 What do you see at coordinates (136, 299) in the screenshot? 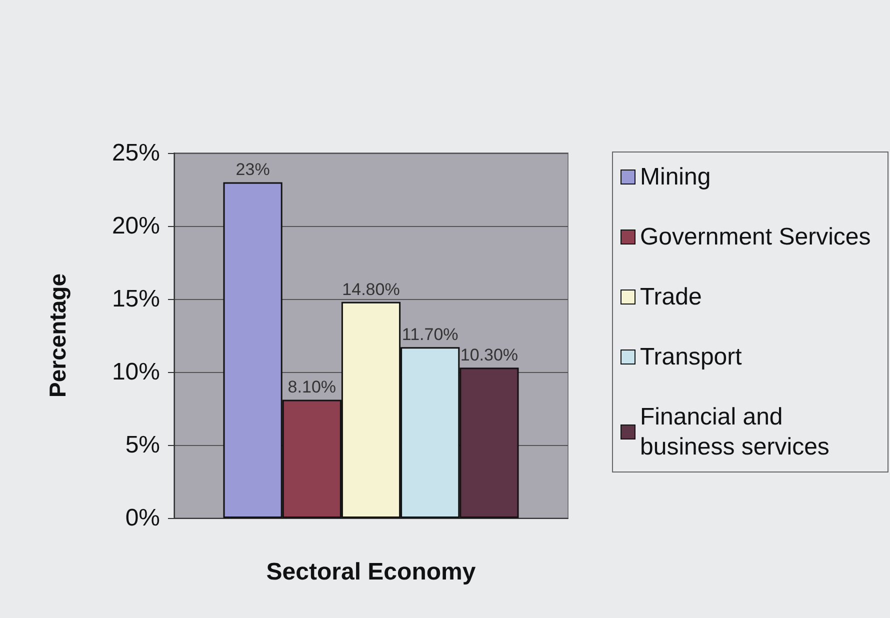
I see `y-tick-label: 15%` at bounding box center [136, 299].